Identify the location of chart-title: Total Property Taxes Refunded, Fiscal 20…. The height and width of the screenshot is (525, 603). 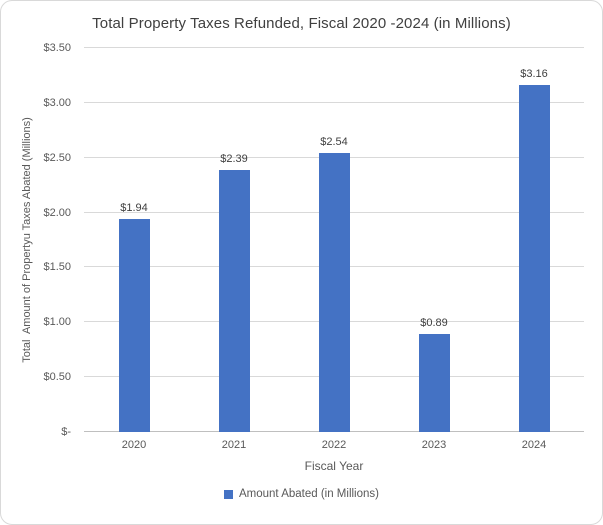
(301, 23).